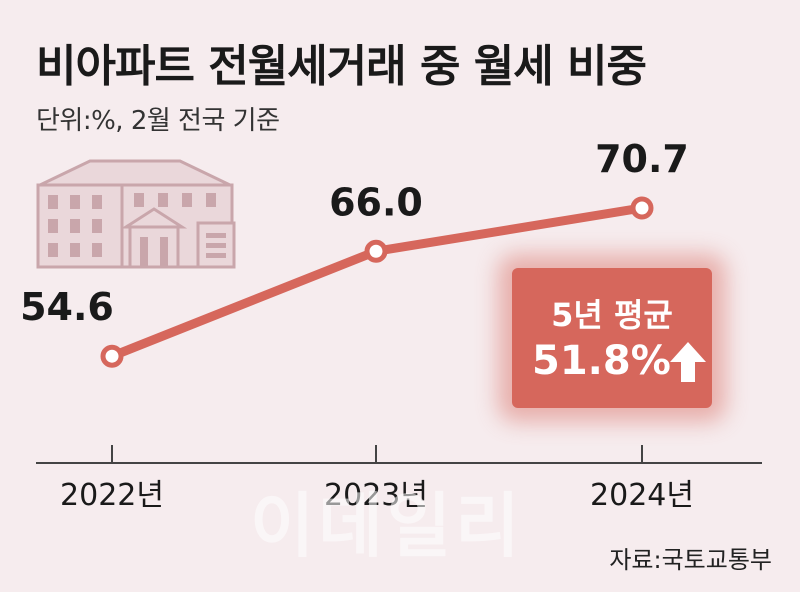 This screenshot has width=800, height=592. What do you see at coordinates (688, 362) in the screenshot?
I see `up-arrow-icon` at bounding box center [688, 362].